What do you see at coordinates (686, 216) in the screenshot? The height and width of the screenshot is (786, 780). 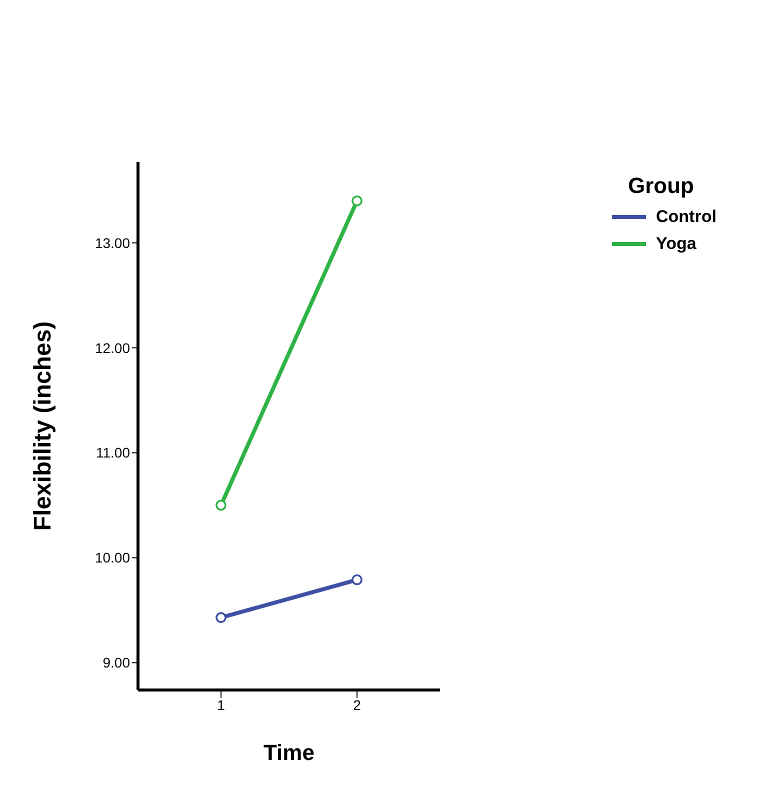 I see `legend-label: Control` at bounding box center [686, 216].